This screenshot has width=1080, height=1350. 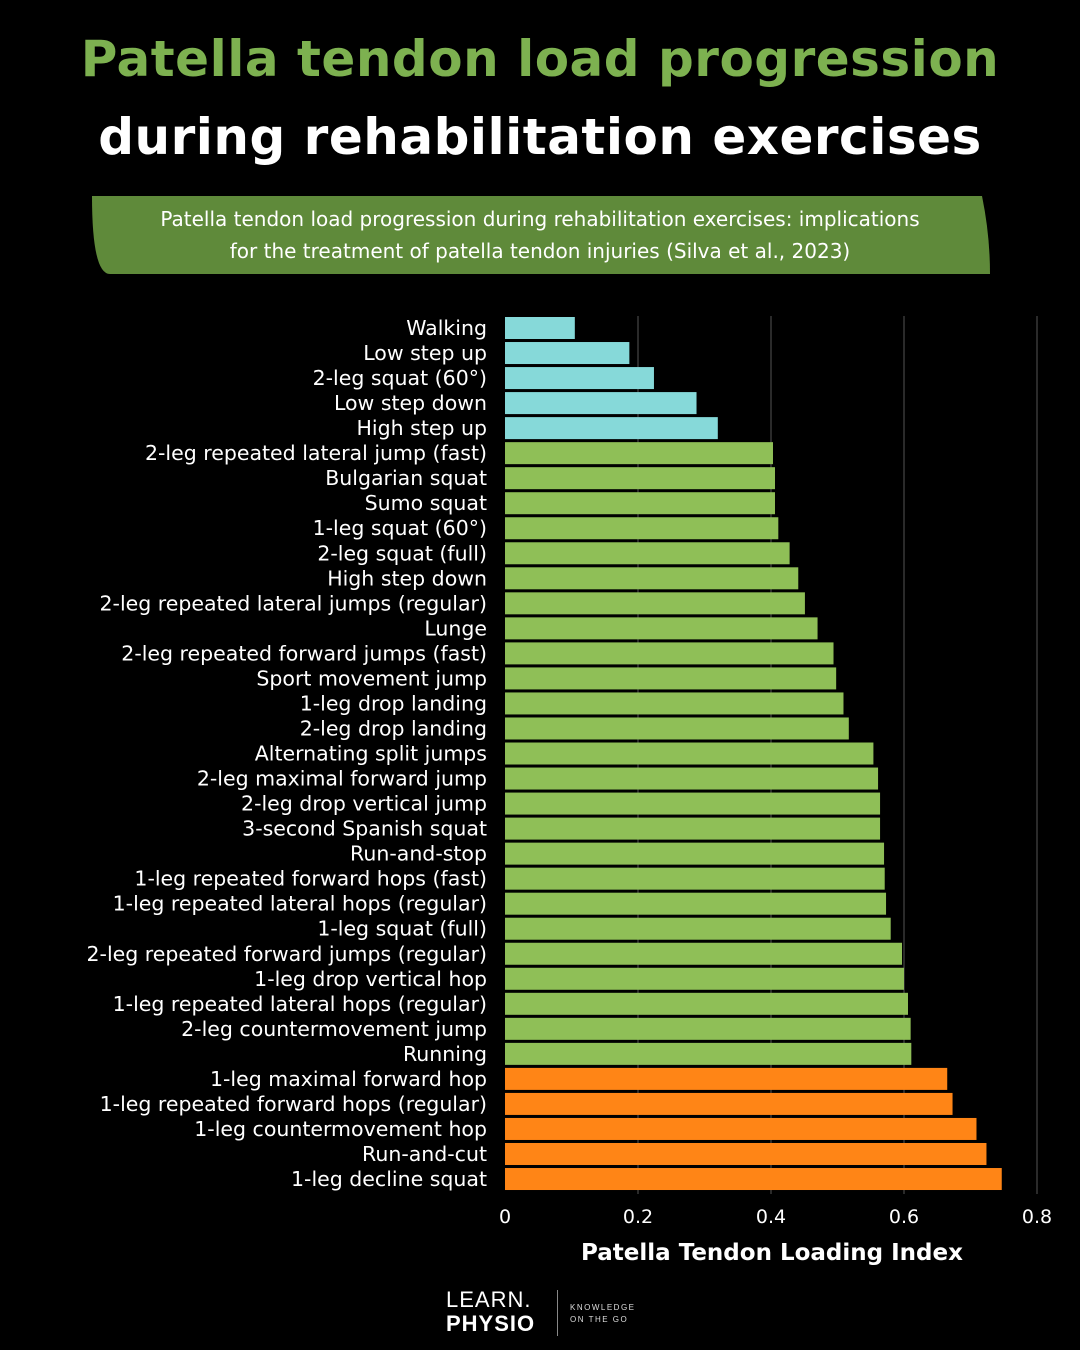 What do you see at coordinates (389, 1179) in the screenshot?
I see `category-label: 1-leg decline squat` at bounding box center [389, 1179].